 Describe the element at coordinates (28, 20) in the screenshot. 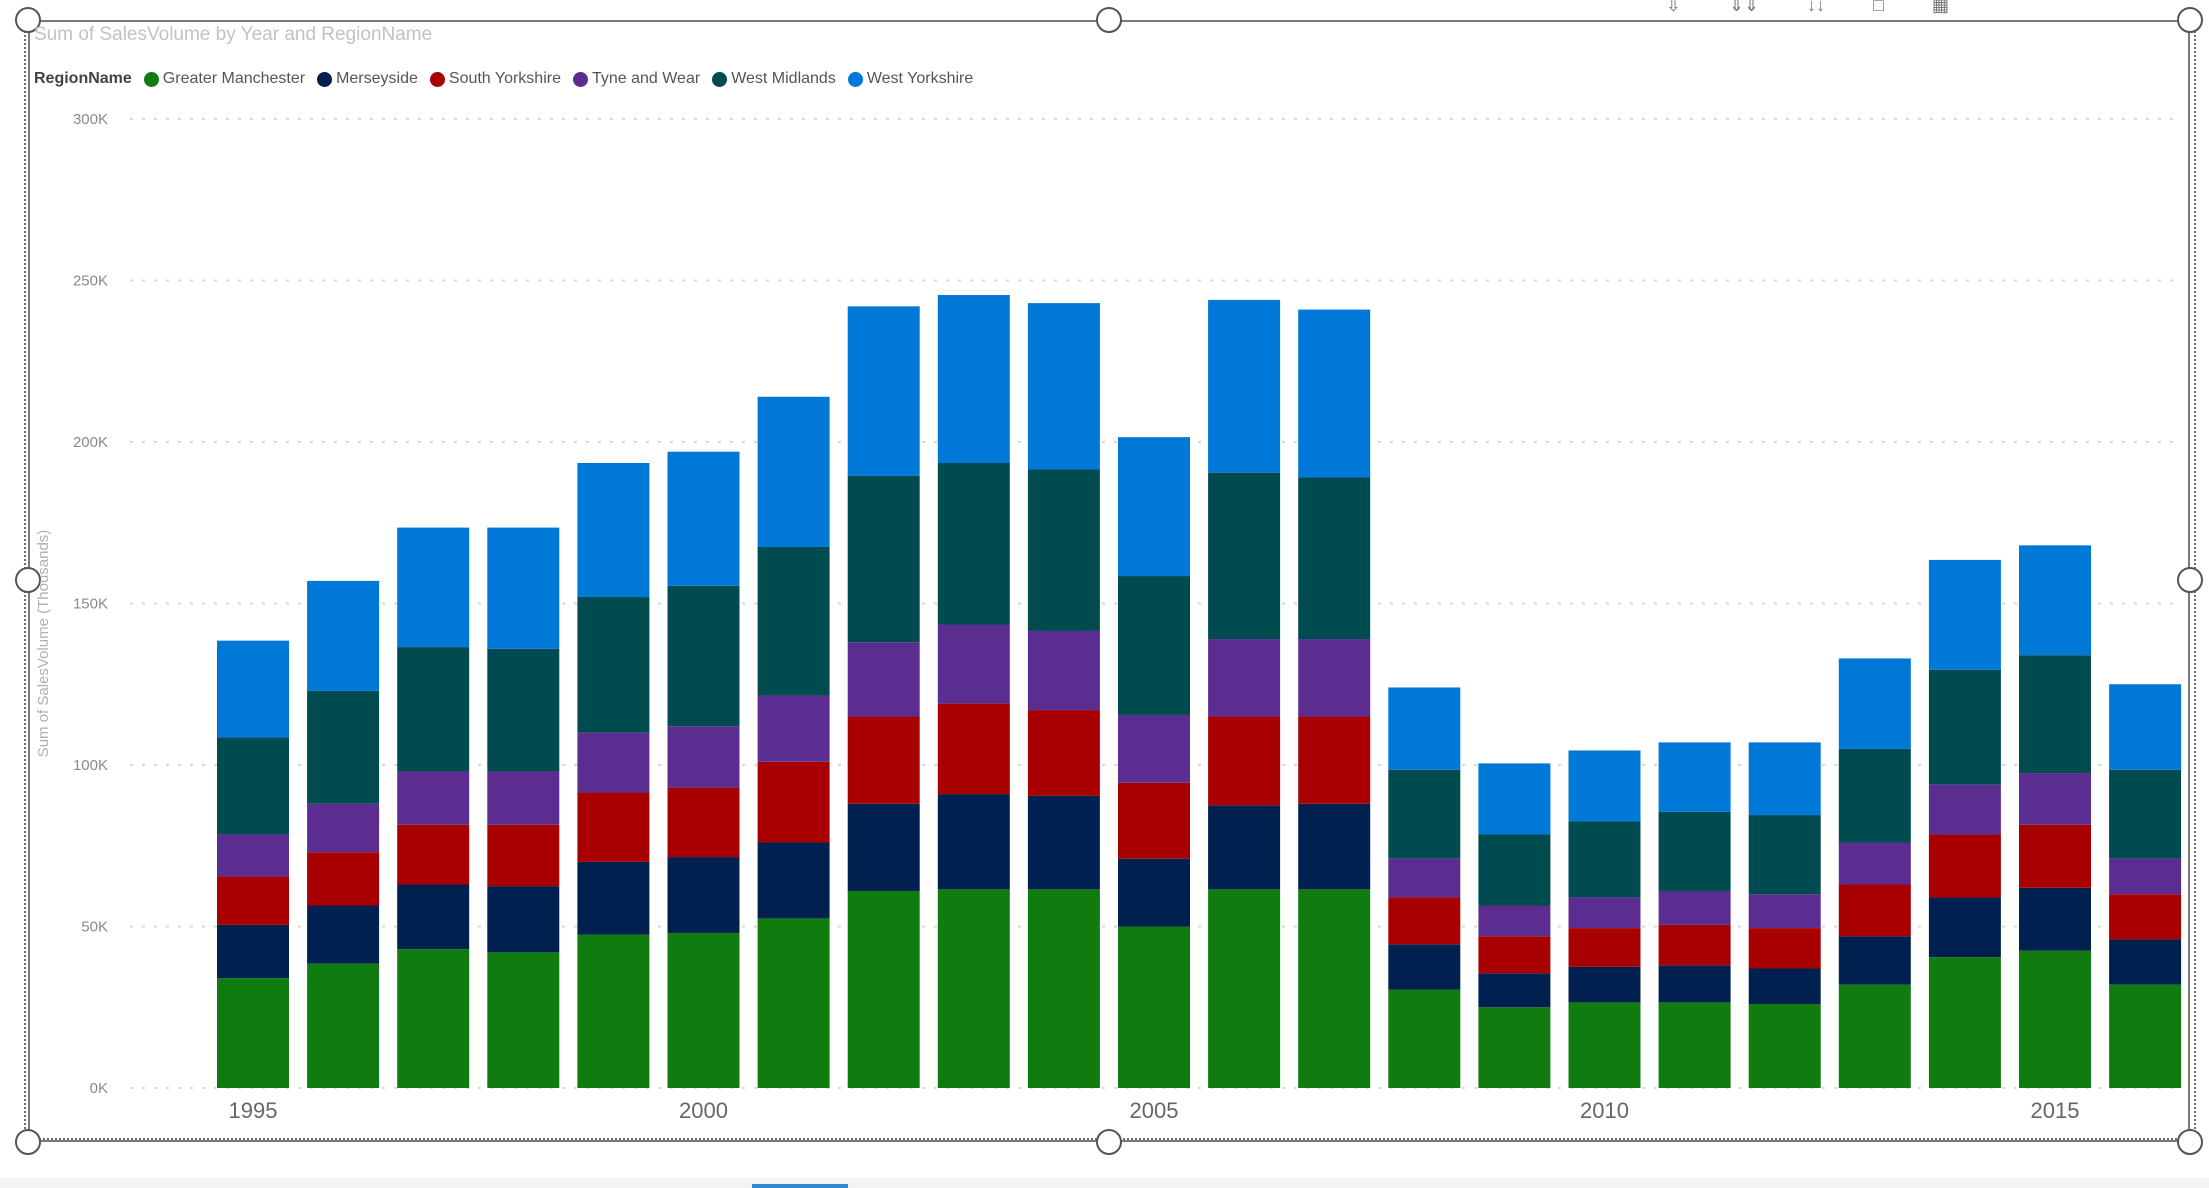

I see `resize-handle-top-left` at that location.